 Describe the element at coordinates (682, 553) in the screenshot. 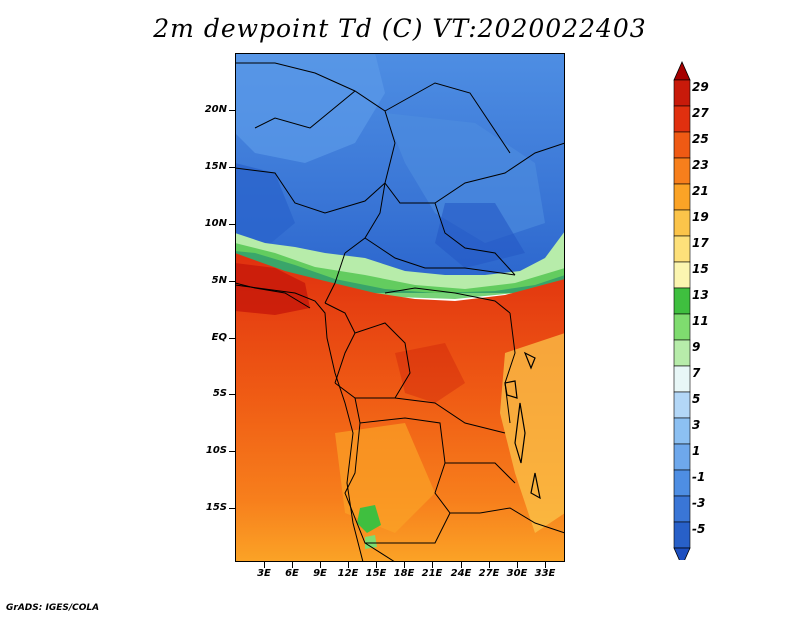

I see `colorbar-bottom-arrow` at that location.